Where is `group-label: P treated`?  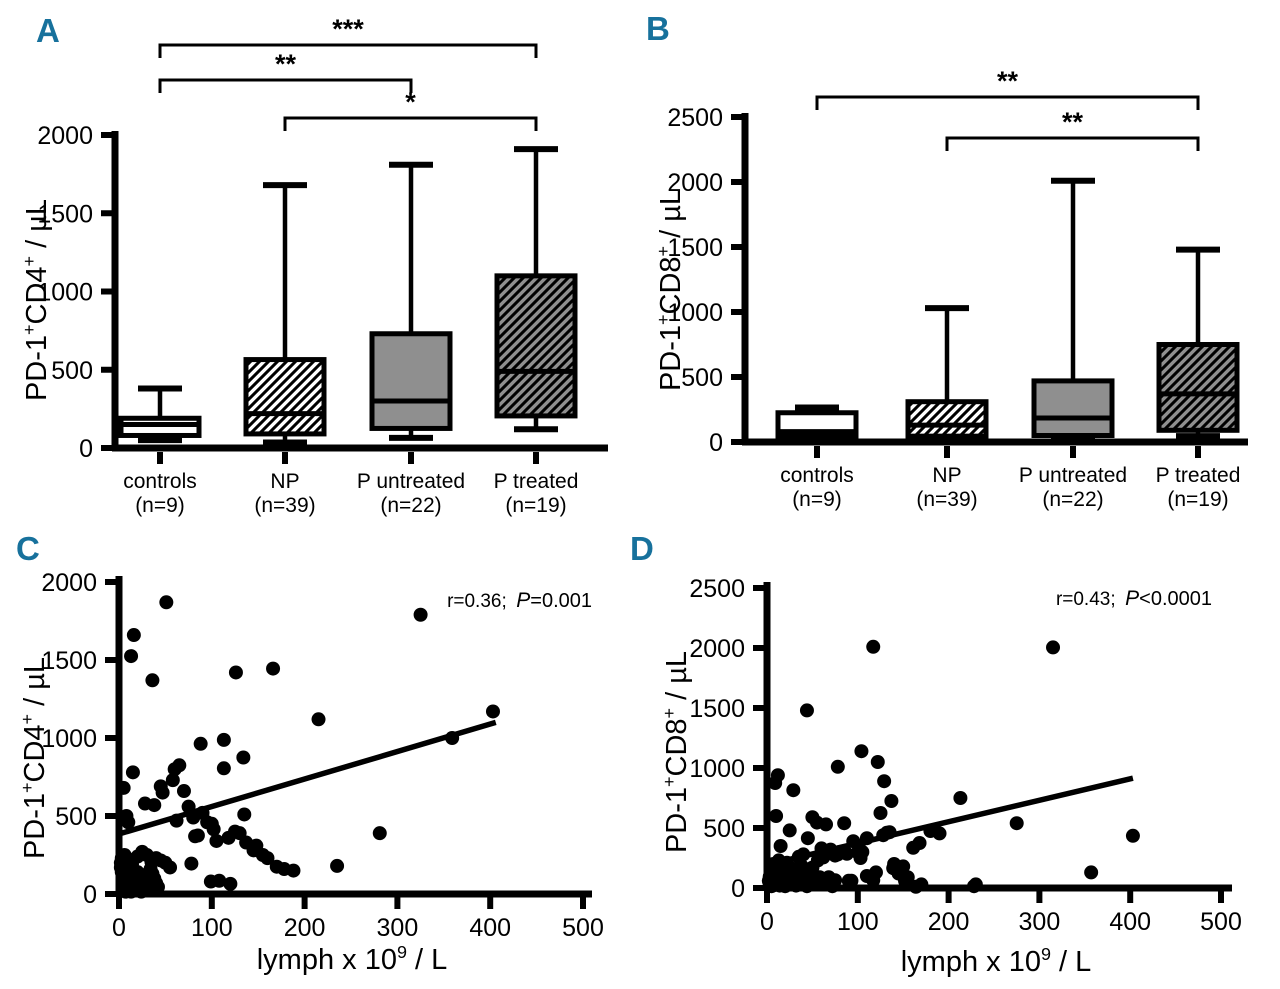
group-label: P treated is located at coordinates (1198, 475).